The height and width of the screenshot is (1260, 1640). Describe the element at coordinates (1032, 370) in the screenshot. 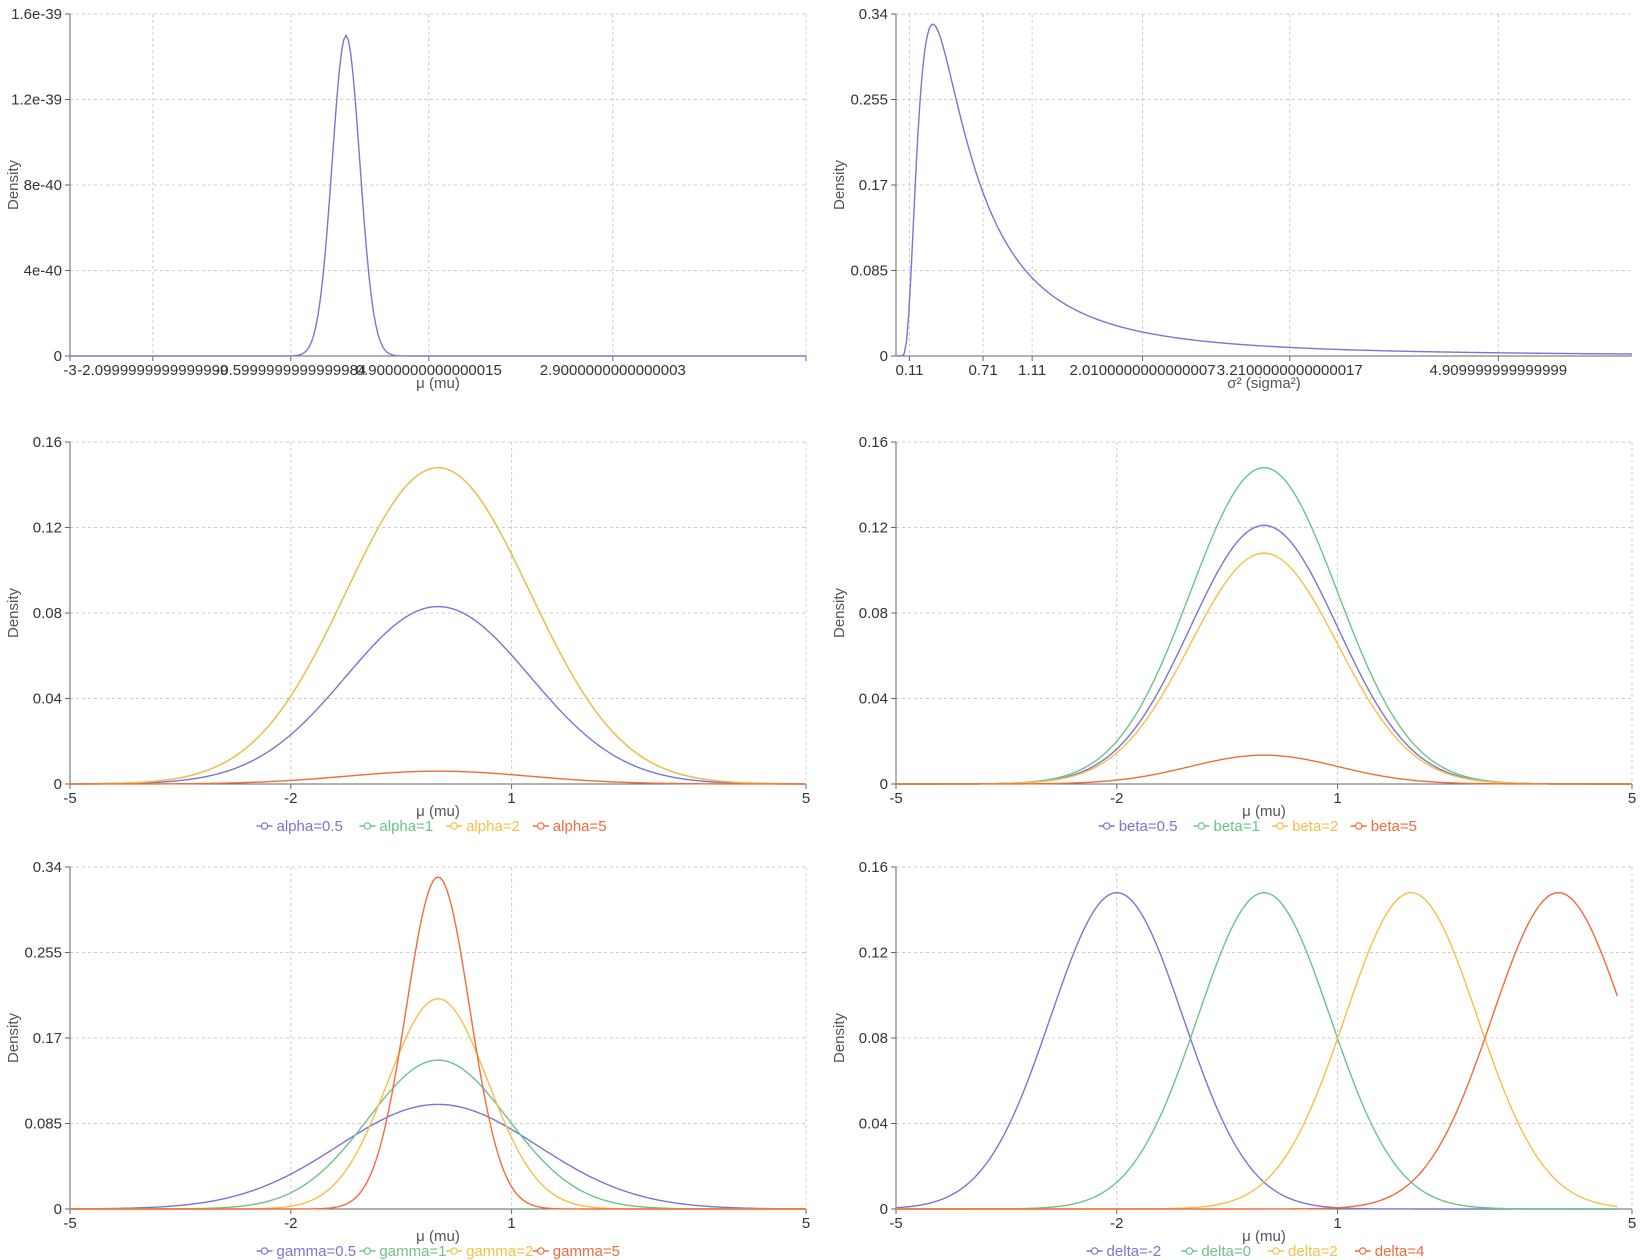

I see `x-tick-label: 1.11` at that location.